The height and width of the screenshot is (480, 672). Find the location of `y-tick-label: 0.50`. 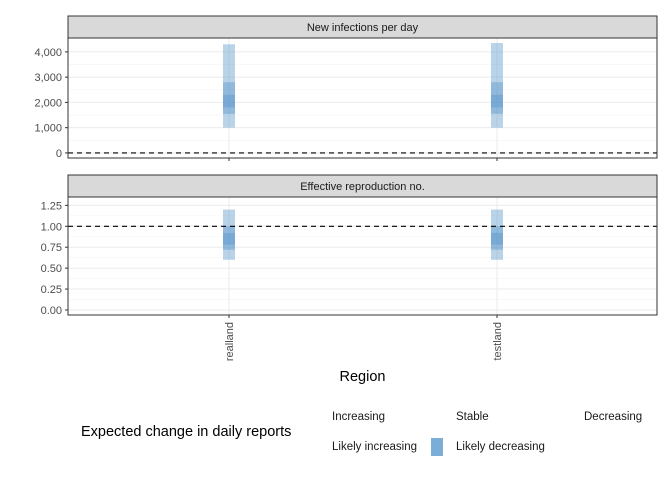

y-tick-label: 0.50 is located at coordinates (51, 269).